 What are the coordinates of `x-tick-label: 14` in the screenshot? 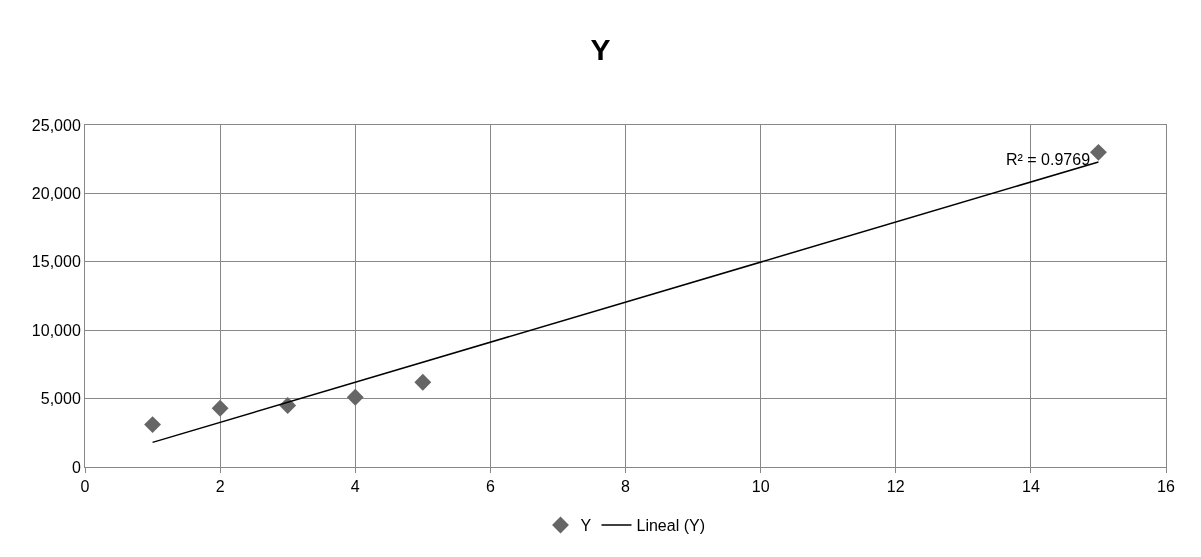 It's located at (1030, 487).